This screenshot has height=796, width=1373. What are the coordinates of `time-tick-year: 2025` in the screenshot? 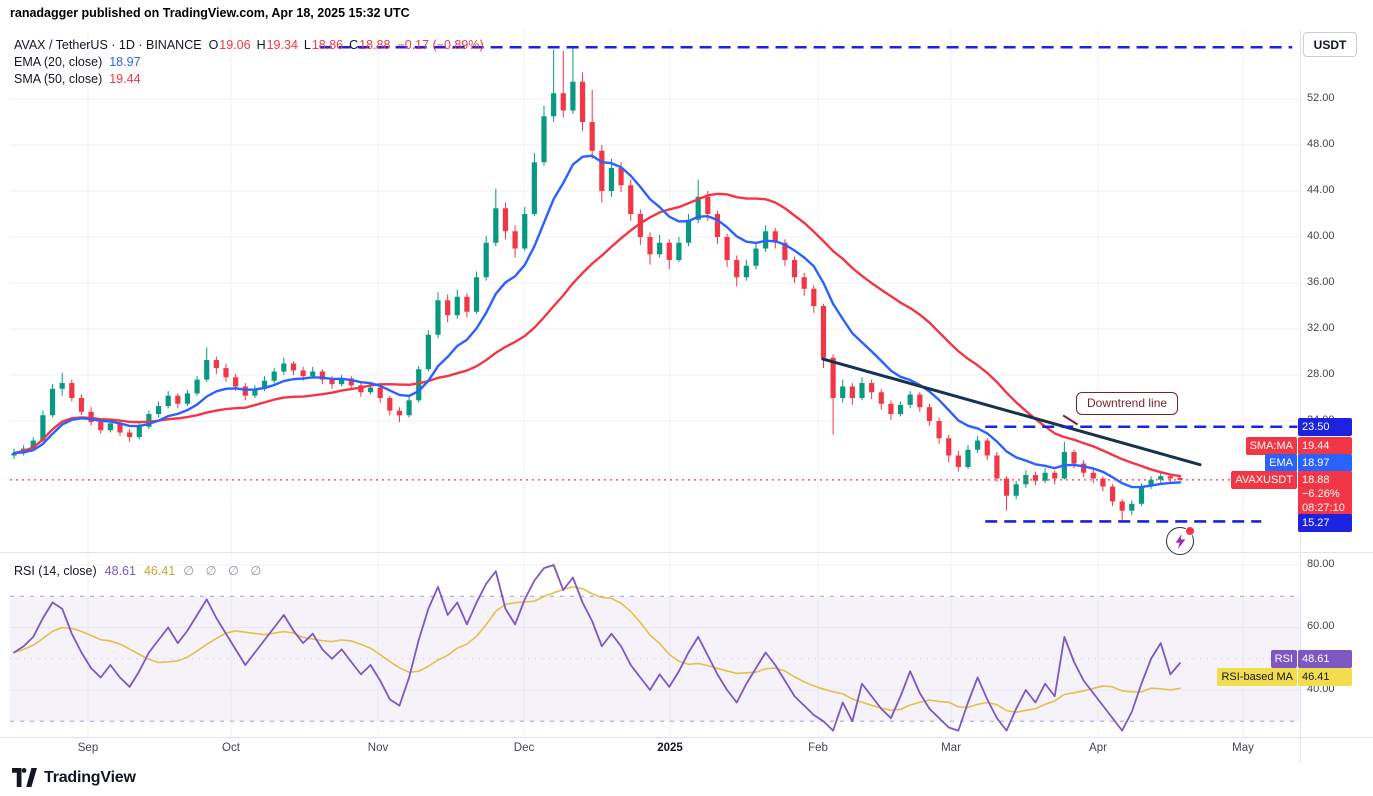 It's located at (670, 748).